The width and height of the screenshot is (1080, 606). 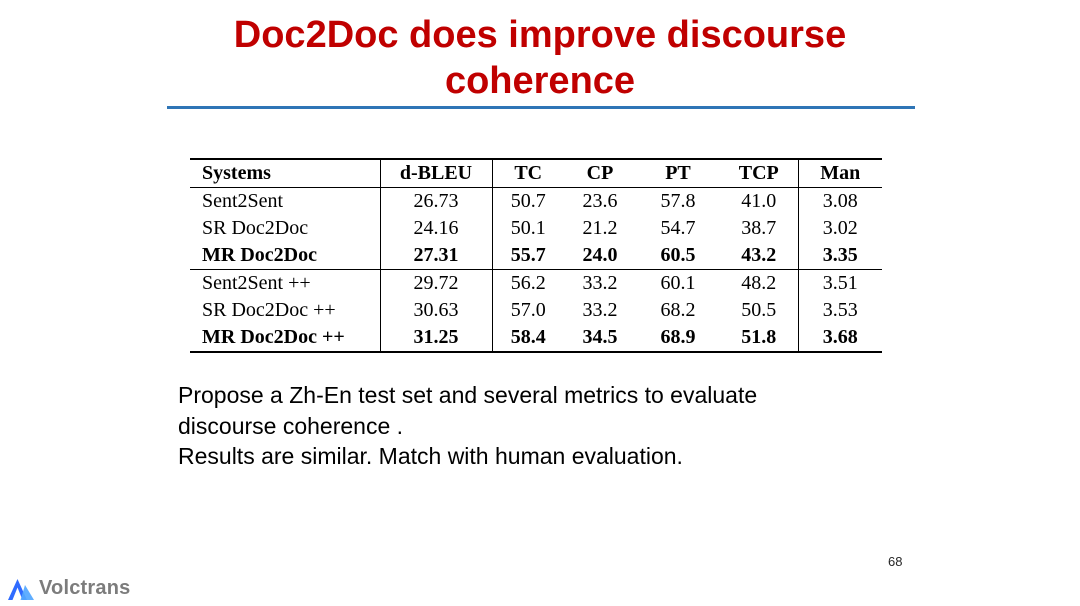 What do you see at coordinates (285, 228) in the screenshot?
I see `table-cell: SR Doc2Doc` at bounding box center [285, 228].